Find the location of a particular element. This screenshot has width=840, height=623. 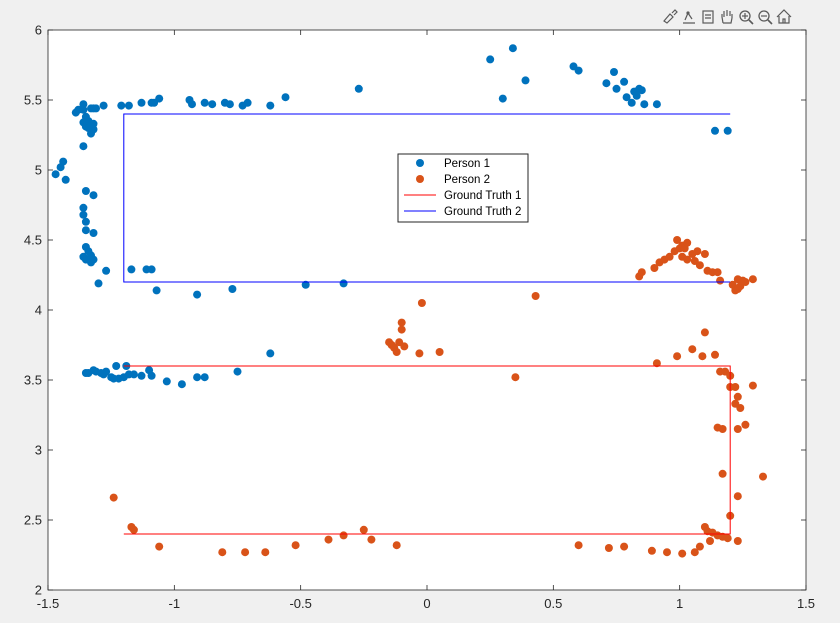

legend-entry: Ground Truth 1 is located at coordinates (462, 196).